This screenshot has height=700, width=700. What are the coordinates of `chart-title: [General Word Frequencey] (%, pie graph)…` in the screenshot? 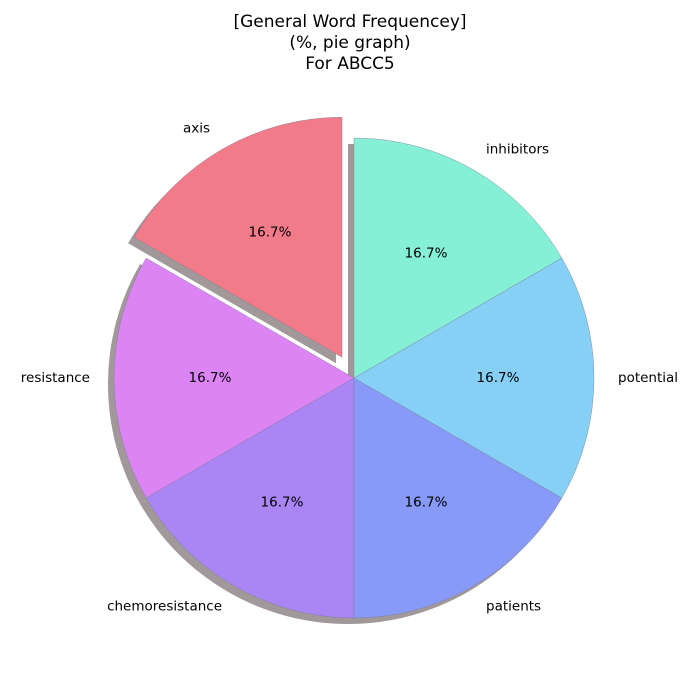 It's located at (350, 43).